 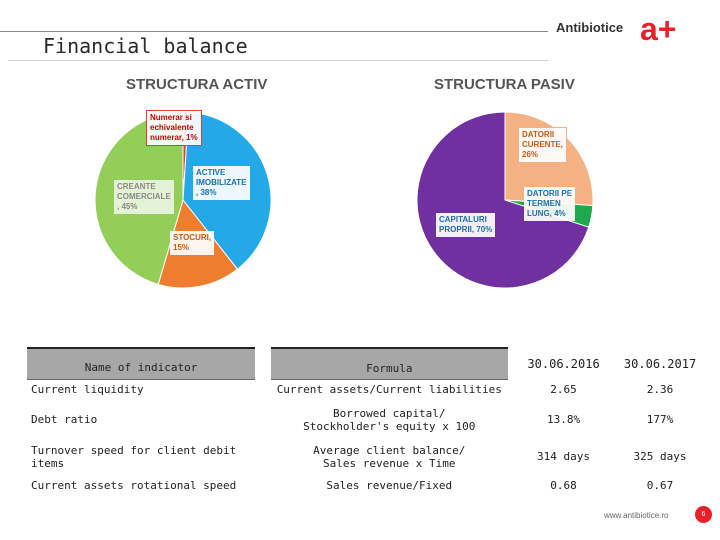 What do you see at coordinates (87, 390) in the screenshot?
I see `indicator-name: Current liquidity` at bounding box center [87, 390].